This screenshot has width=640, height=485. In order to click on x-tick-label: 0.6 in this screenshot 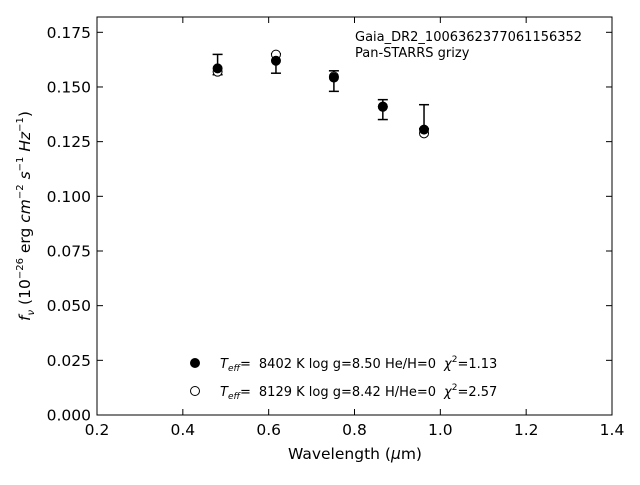, I will do `click(268, 430)`.